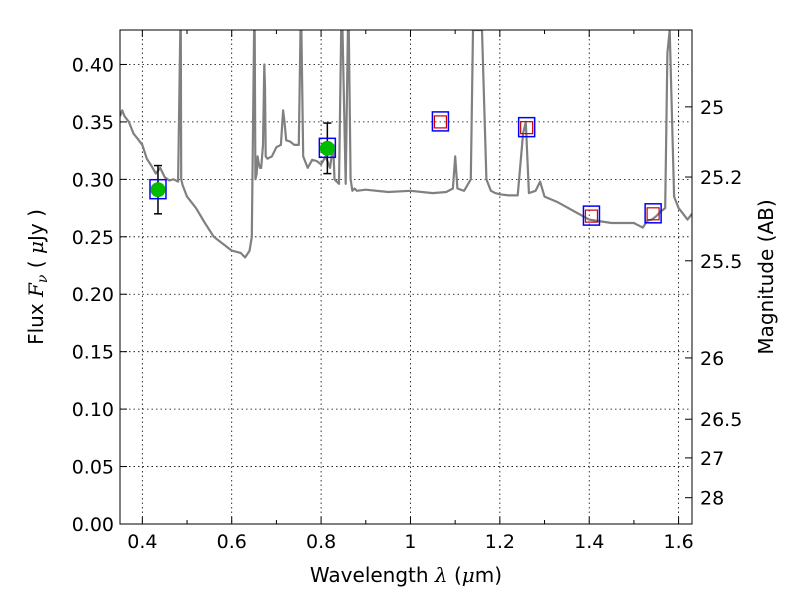  Describe the element at coordinates (93, 468) in the screenshot. I see `y-tick-label: 0.05` at that location.